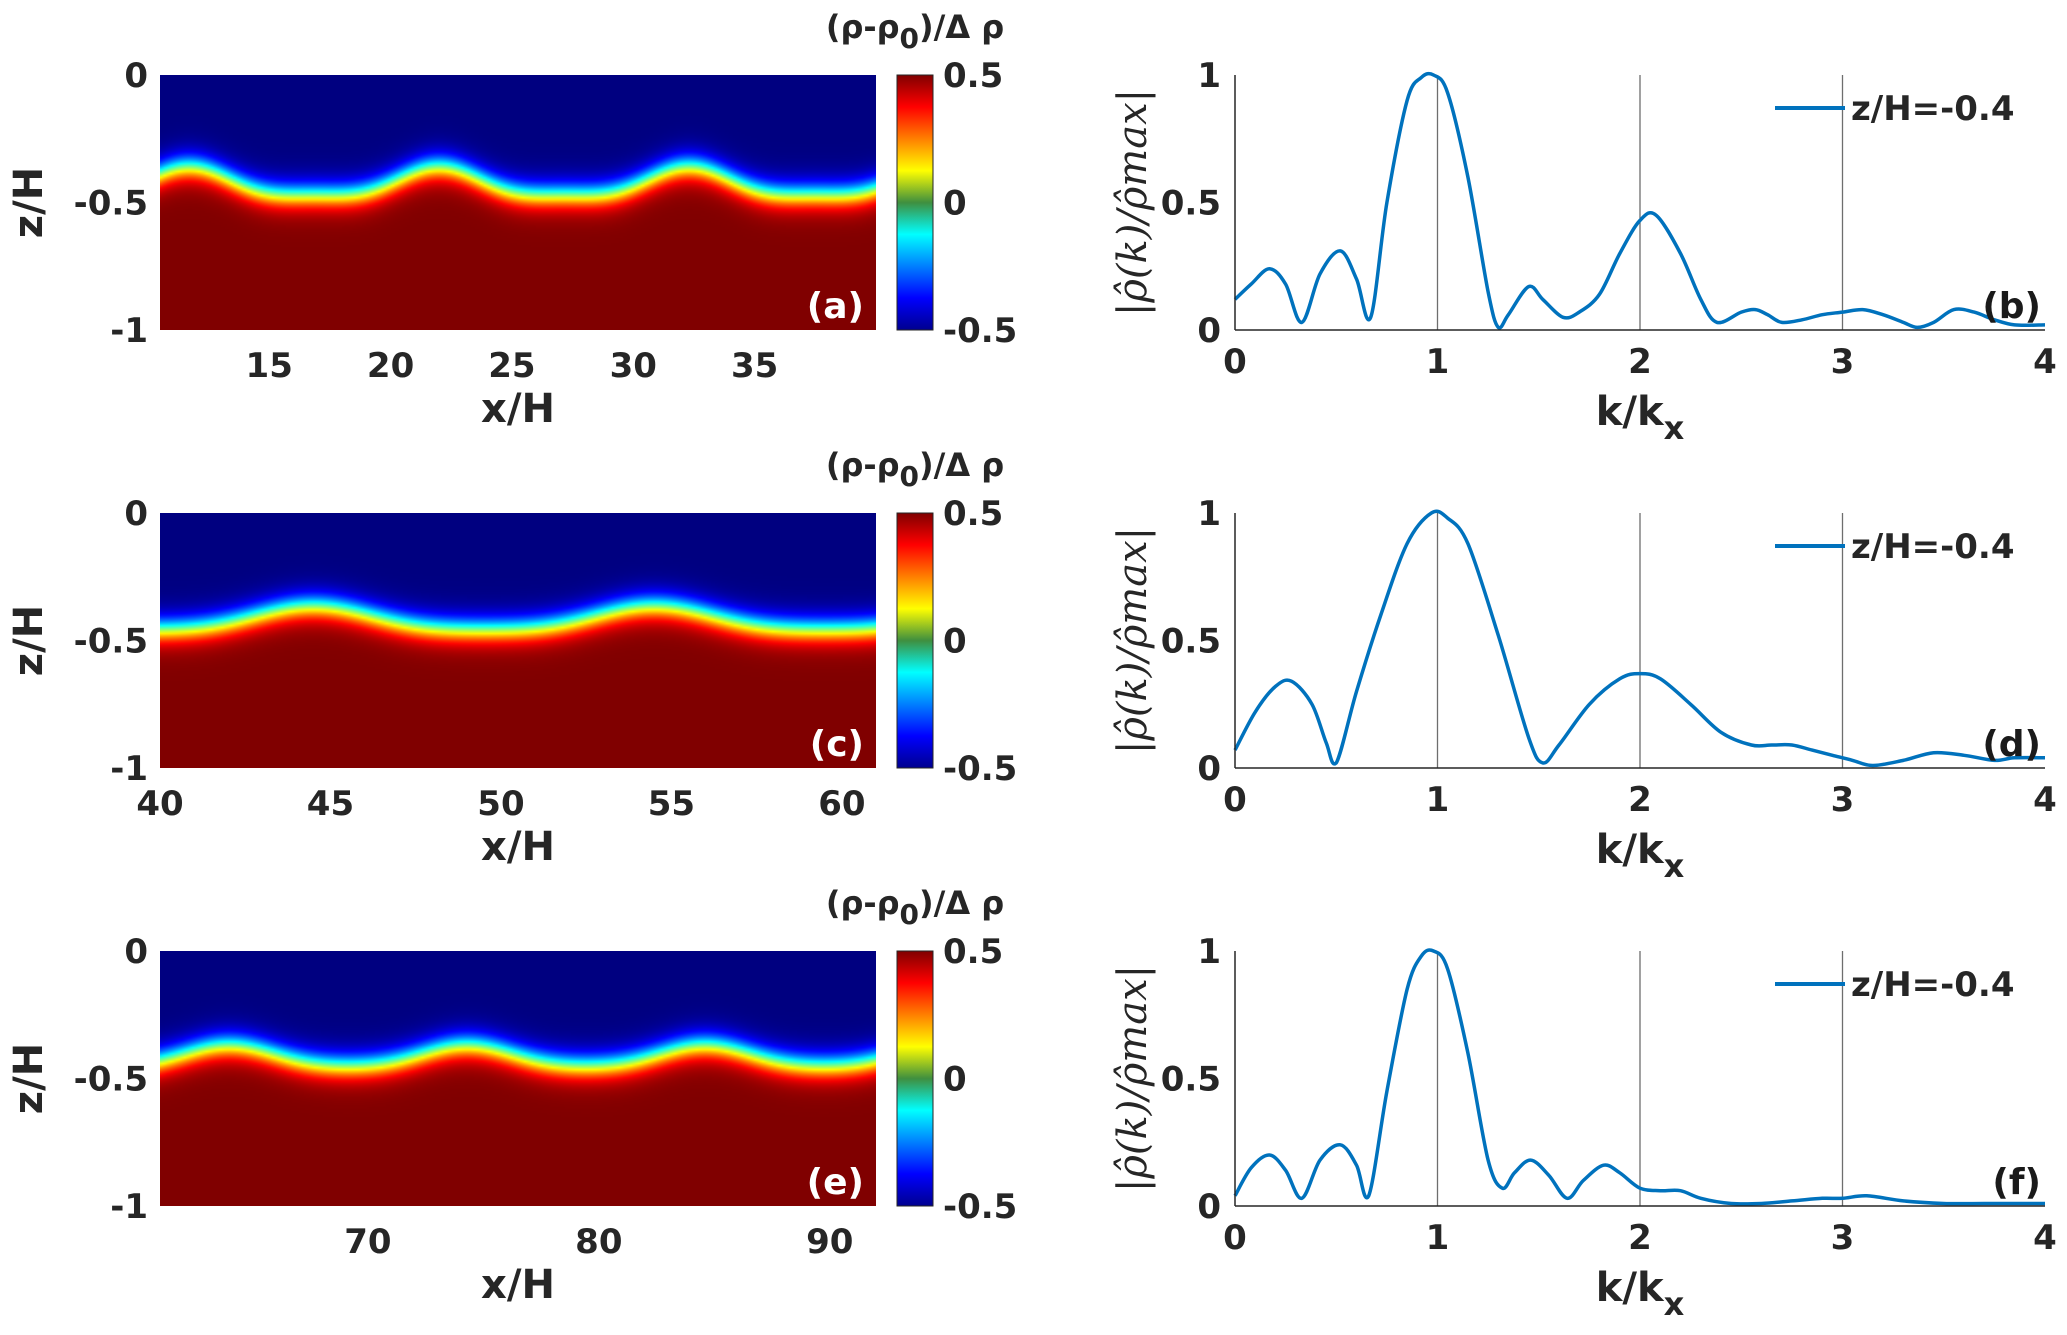 This screenshot has height=1335, width=2067. I want to click on spectrum-panel-2: z/H=-0.4 0 0.5 1 0 1 2 3 4 k/kx |ρ̂(k)/ρ̂max| (b), so click(1583, 251).